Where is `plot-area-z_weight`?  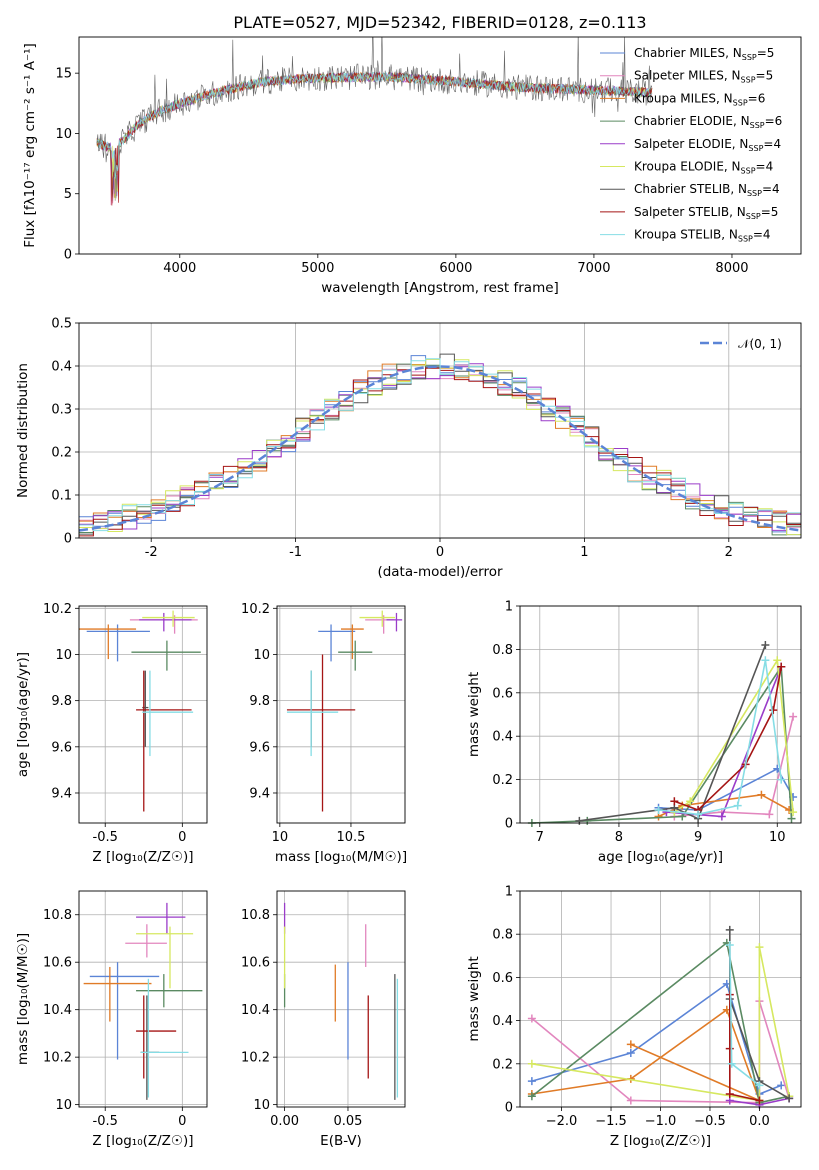 plot-area-z_weight is located at coordinates (660, 1017).